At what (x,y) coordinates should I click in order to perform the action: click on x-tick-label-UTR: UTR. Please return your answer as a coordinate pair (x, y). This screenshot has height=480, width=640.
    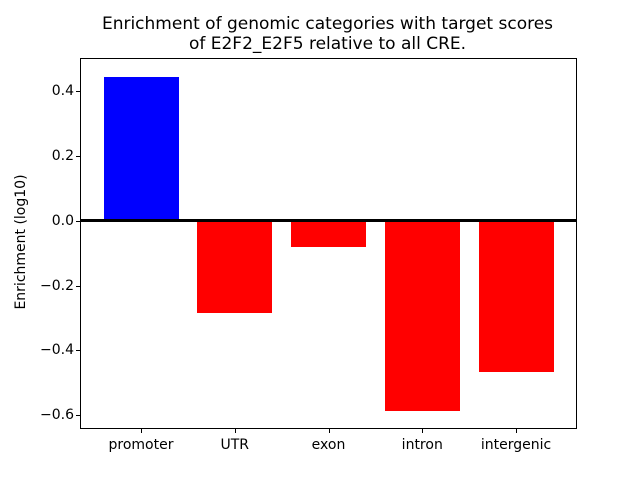
    Looking at the image, I should click on (235, 445).